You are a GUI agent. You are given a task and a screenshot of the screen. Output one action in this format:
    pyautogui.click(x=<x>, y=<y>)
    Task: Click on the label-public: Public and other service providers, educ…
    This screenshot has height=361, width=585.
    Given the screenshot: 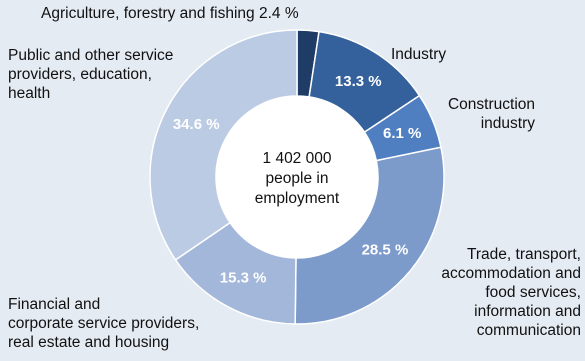 What is the action you would take?
    pyautogui.click(x=91, y=74)
    